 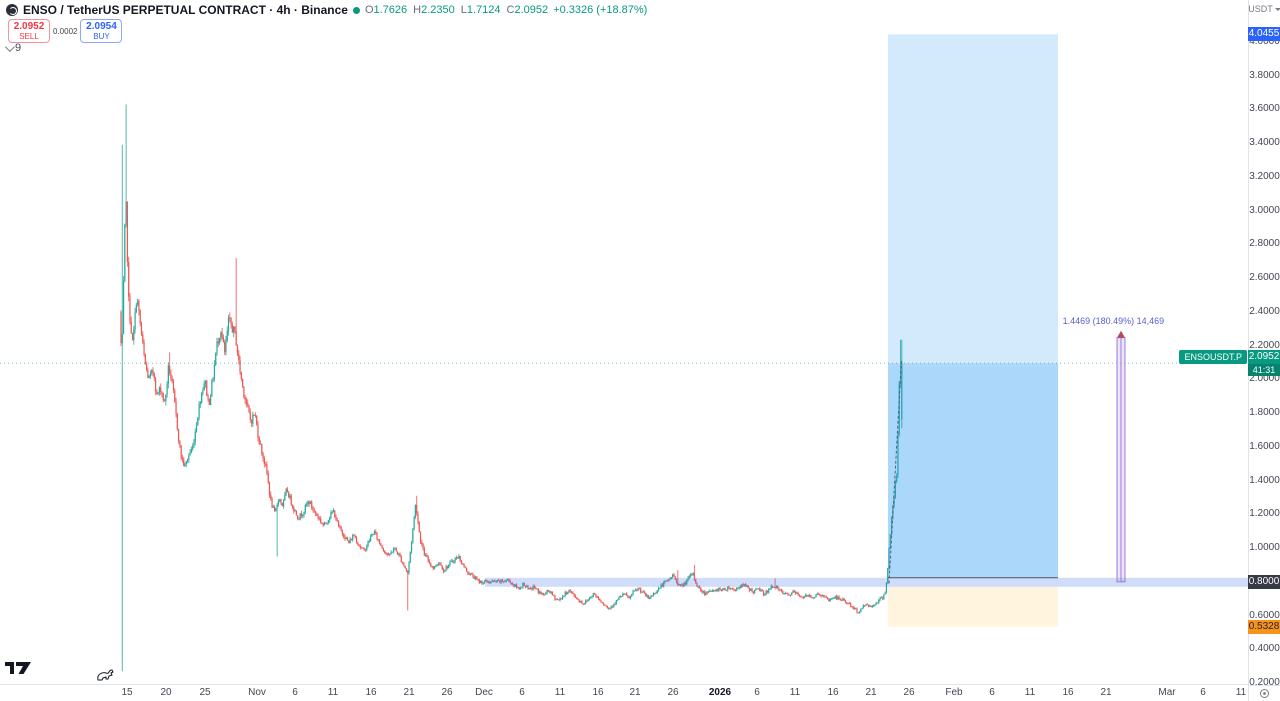 What do you see at coordinates (1264, 210) in the screenshot?
I see `price-tick: 3.0000` at bounding box center [1264, 210].